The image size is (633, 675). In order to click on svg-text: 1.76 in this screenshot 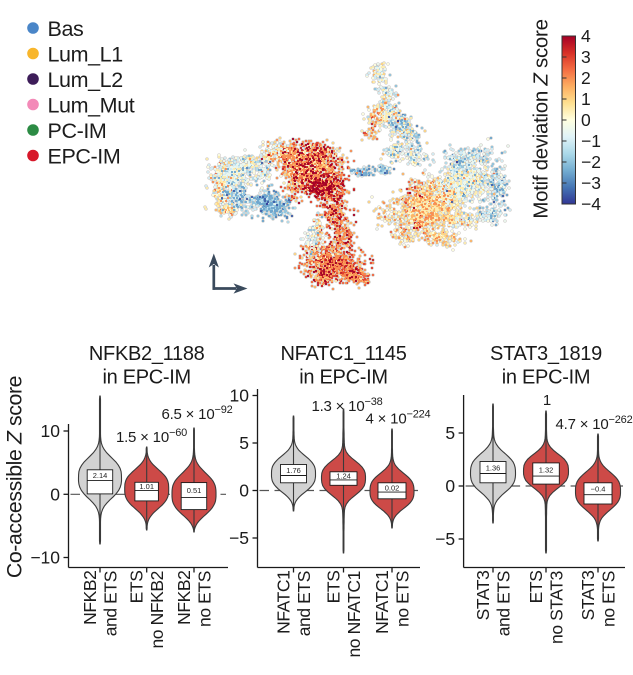, I will do `click(293, 470)`.